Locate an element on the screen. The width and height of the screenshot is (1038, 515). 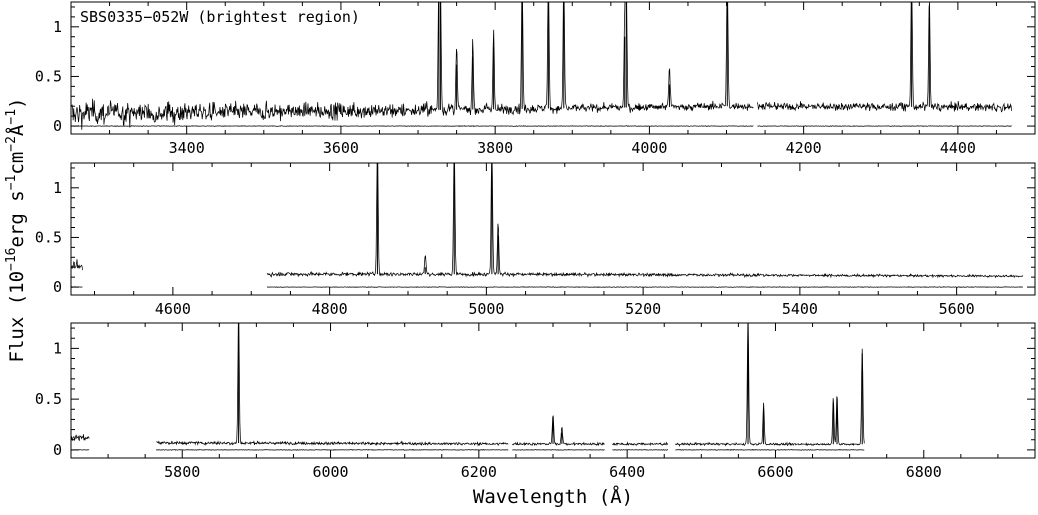
x-tick-label: 6800 is located at coordinates (924, 472).